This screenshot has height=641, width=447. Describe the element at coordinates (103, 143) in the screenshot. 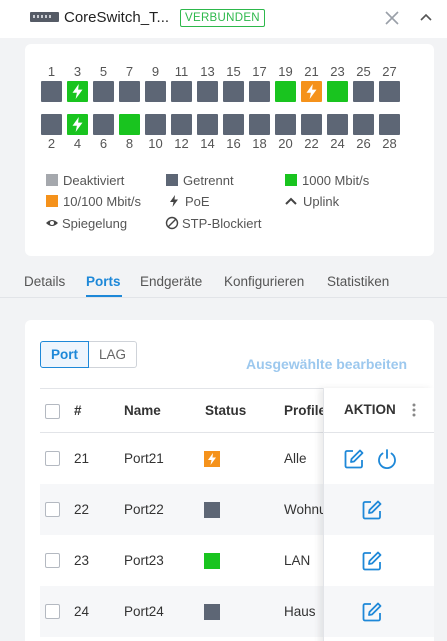

I see `port-number-label: 6` at that location.